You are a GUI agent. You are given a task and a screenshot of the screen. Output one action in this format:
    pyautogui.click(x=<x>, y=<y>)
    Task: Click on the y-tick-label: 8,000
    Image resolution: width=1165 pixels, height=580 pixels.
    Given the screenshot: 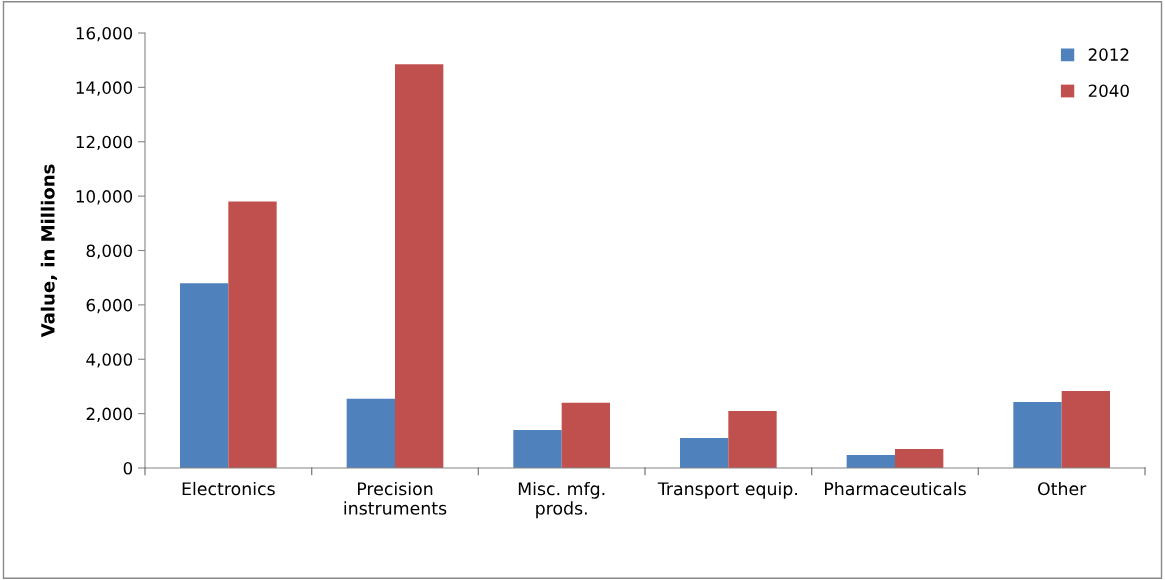 What is the action you would take?
    pyautogui.click(x=109, y=251)
    